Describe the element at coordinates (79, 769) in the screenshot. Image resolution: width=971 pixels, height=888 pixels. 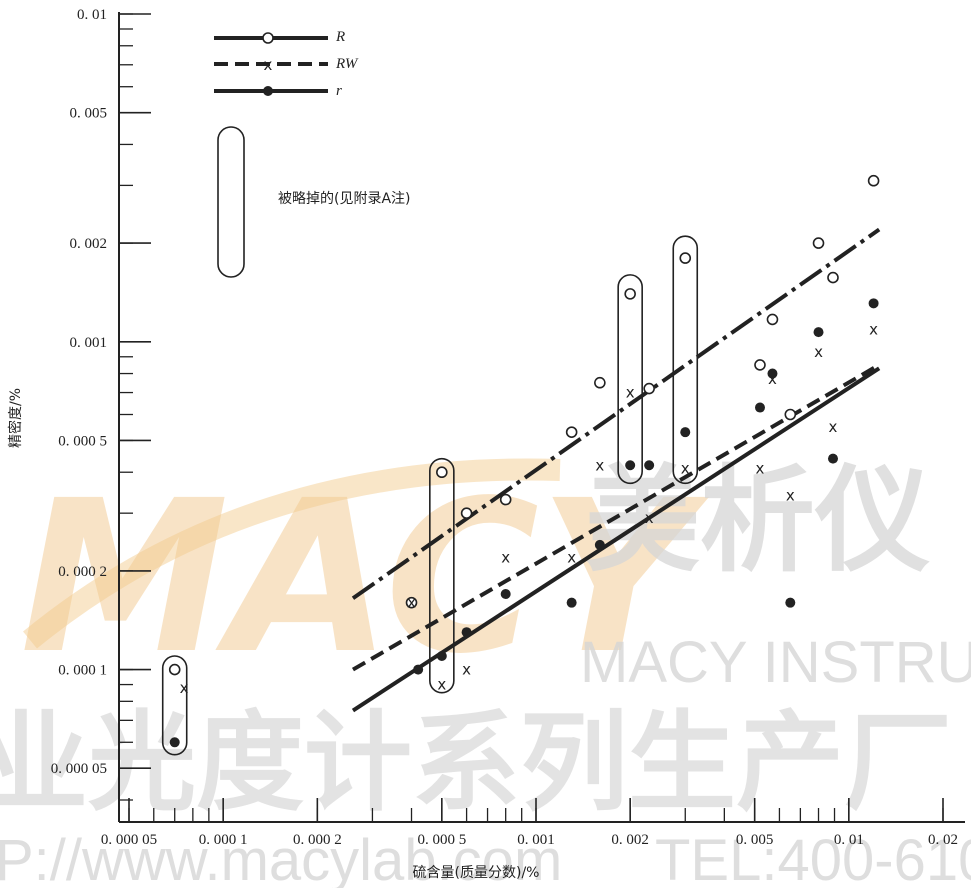
I see `y-tick-label: 0. 000 05` at that location.